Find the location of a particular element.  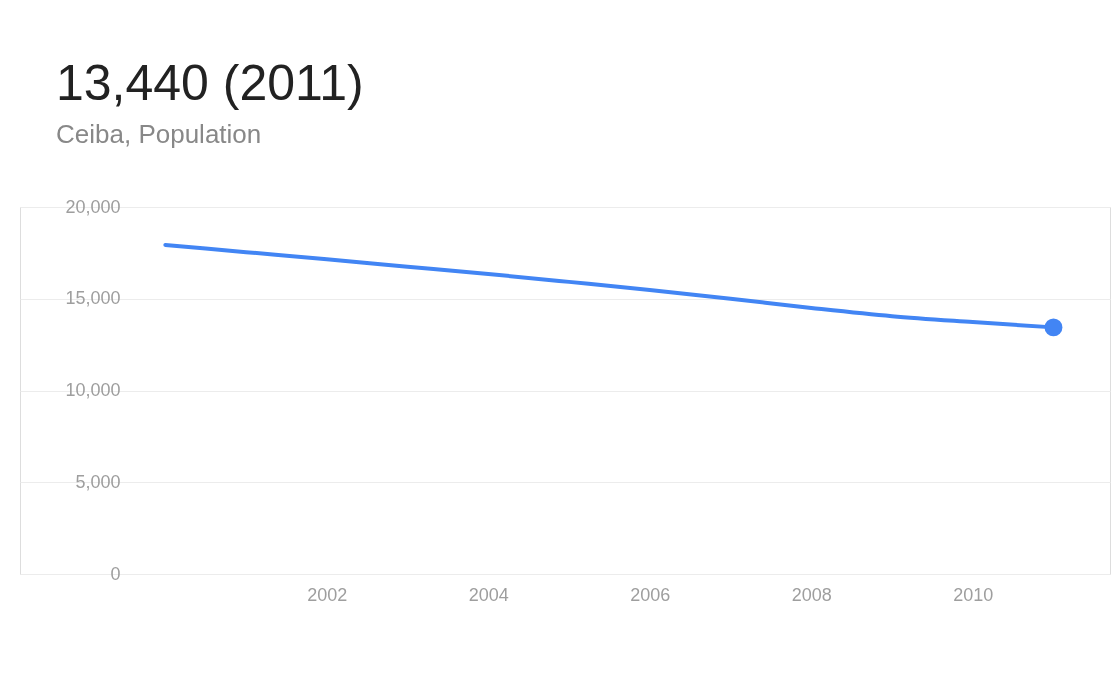

x-tick-label: 2002 is located at coordinates (327, 594).